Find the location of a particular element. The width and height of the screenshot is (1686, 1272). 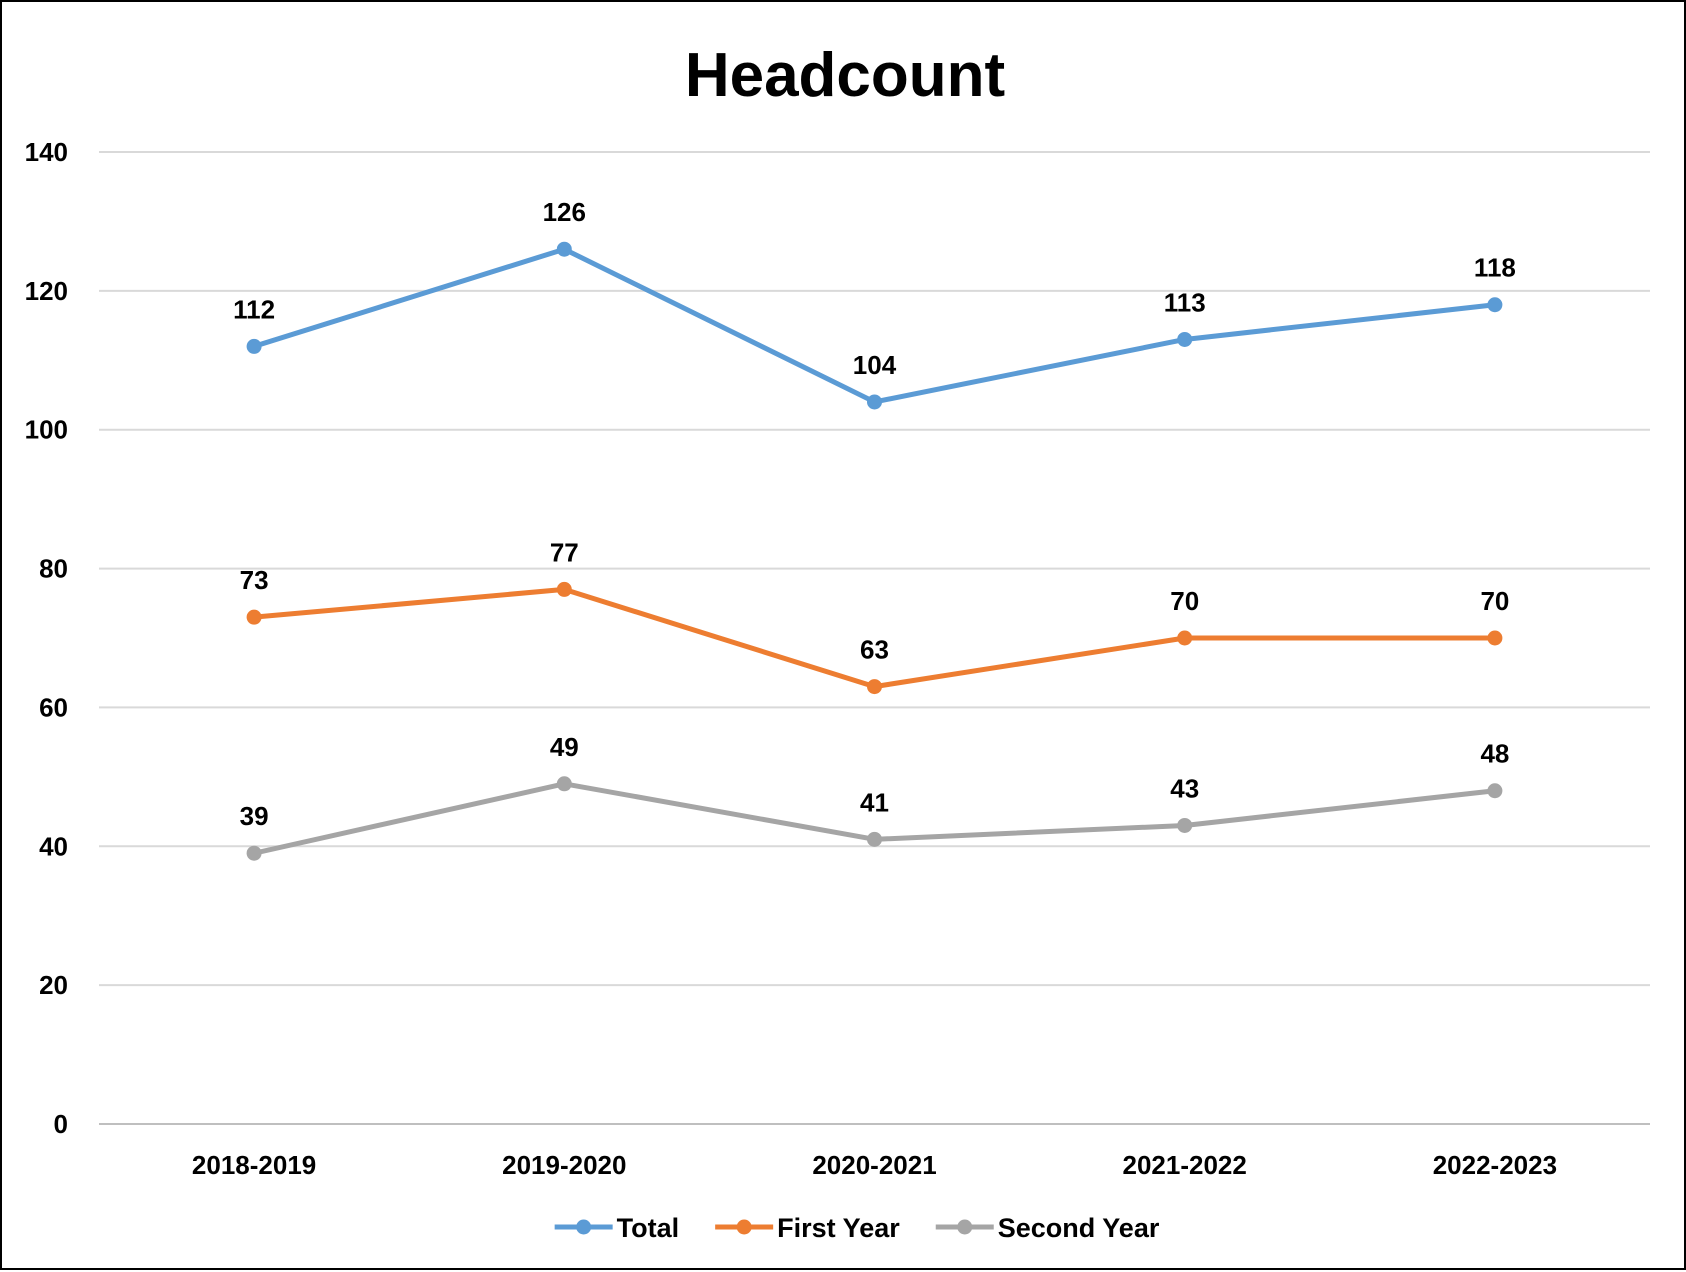

data-label: 77 is located at coordinates (564, 552).